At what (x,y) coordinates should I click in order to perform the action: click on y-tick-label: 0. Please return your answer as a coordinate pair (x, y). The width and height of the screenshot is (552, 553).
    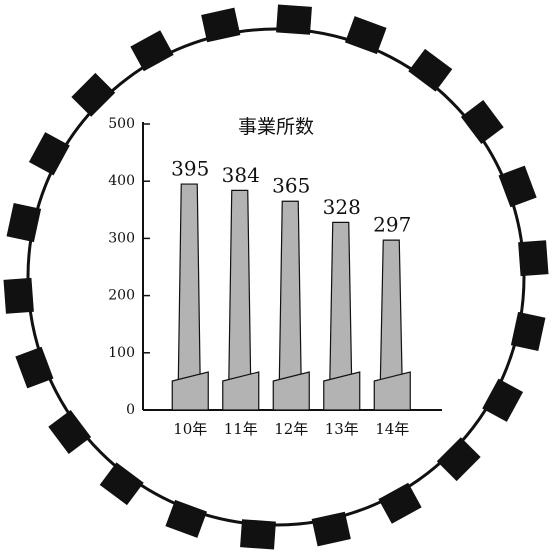
    Looking at the image, I should click on (130, 410).